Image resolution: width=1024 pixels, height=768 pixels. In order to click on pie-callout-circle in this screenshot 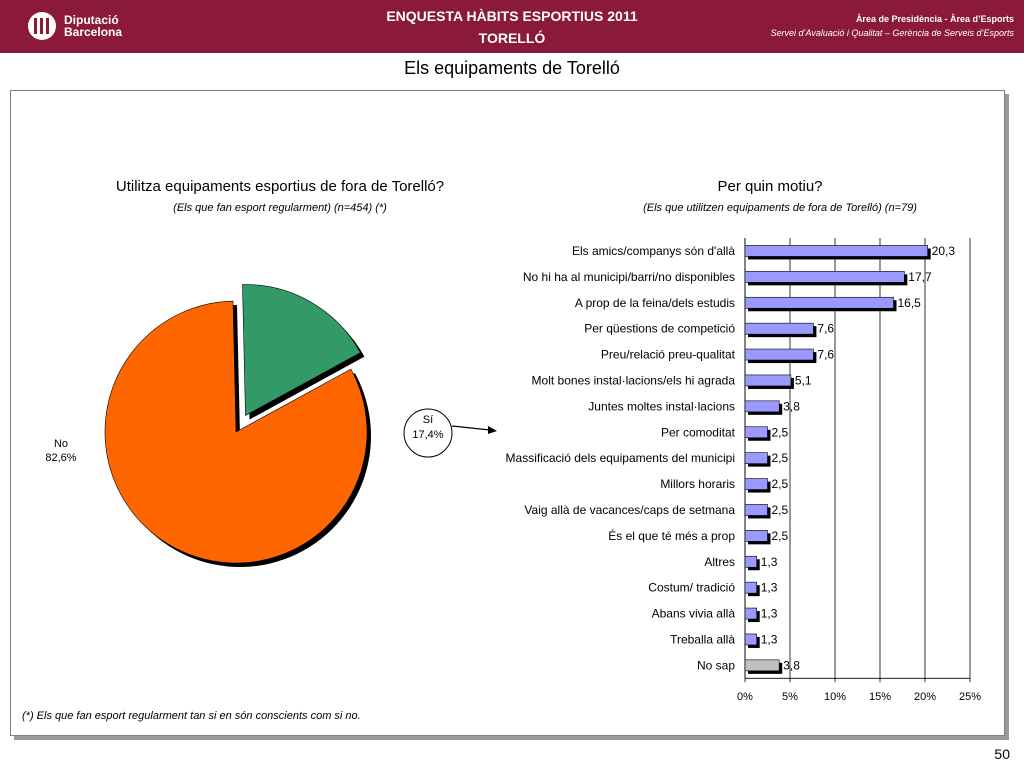, I will do `click(428, 433)`.